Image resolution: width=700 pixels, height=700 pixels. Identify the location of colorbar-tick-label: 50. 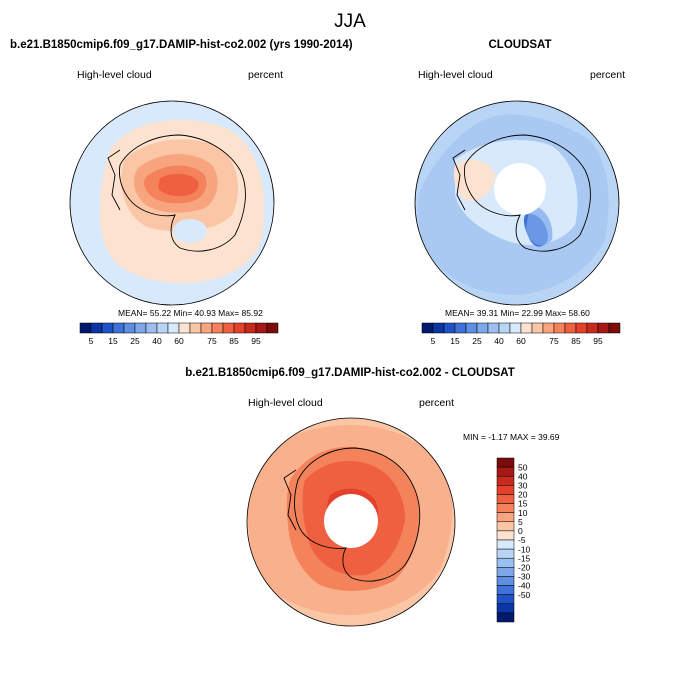
(523, 467).